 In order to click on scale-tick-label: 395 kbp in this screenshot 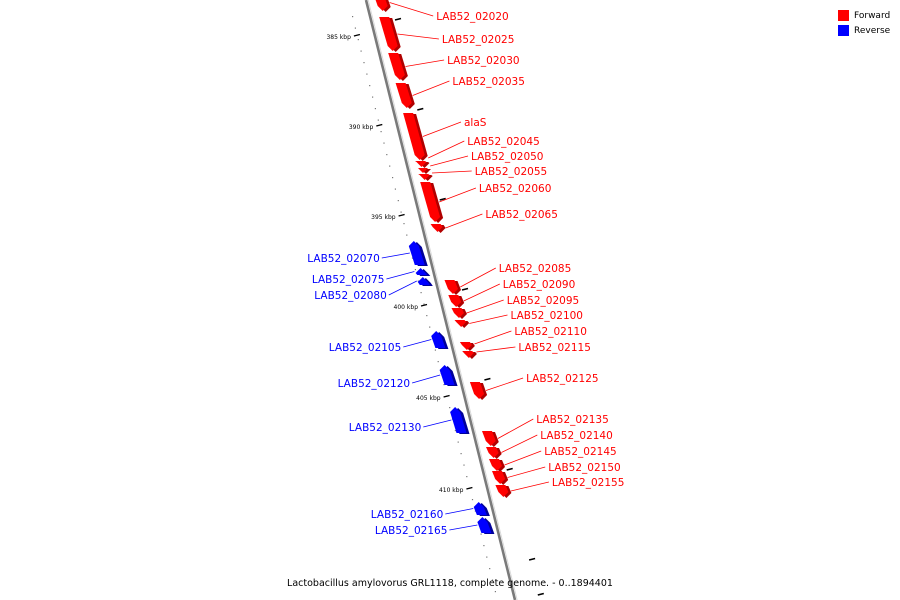, I will do `click(383, 217)`.